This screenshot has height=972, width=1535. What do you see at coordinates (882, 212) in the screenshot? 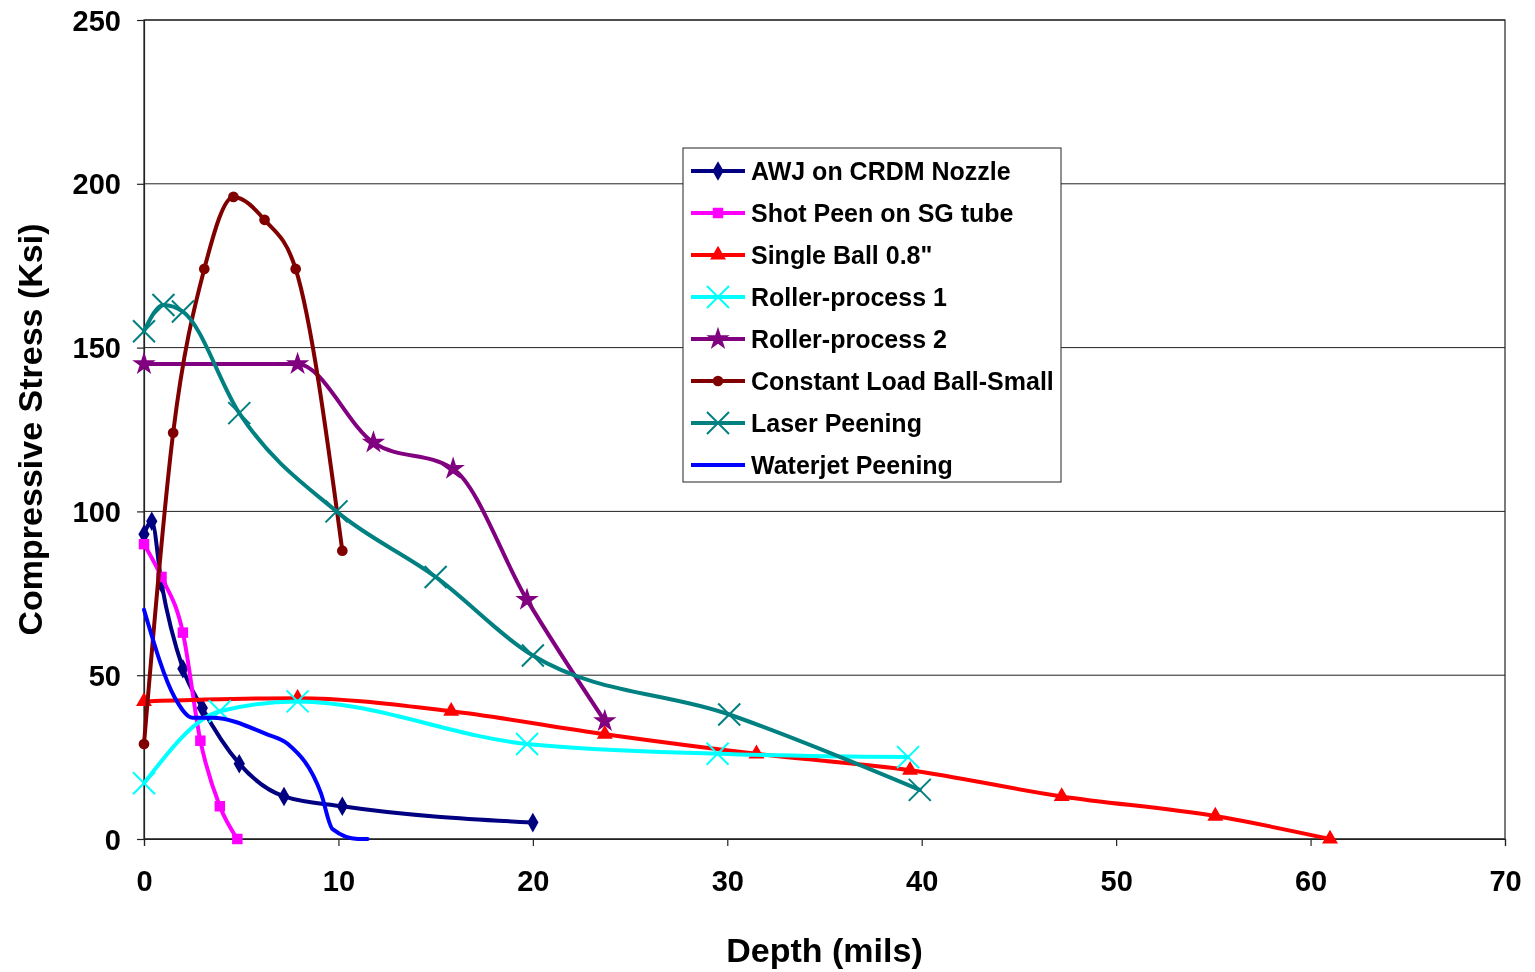
I see `legend-label: Shot Peen on SG tube` at bounding box center [882, 212].